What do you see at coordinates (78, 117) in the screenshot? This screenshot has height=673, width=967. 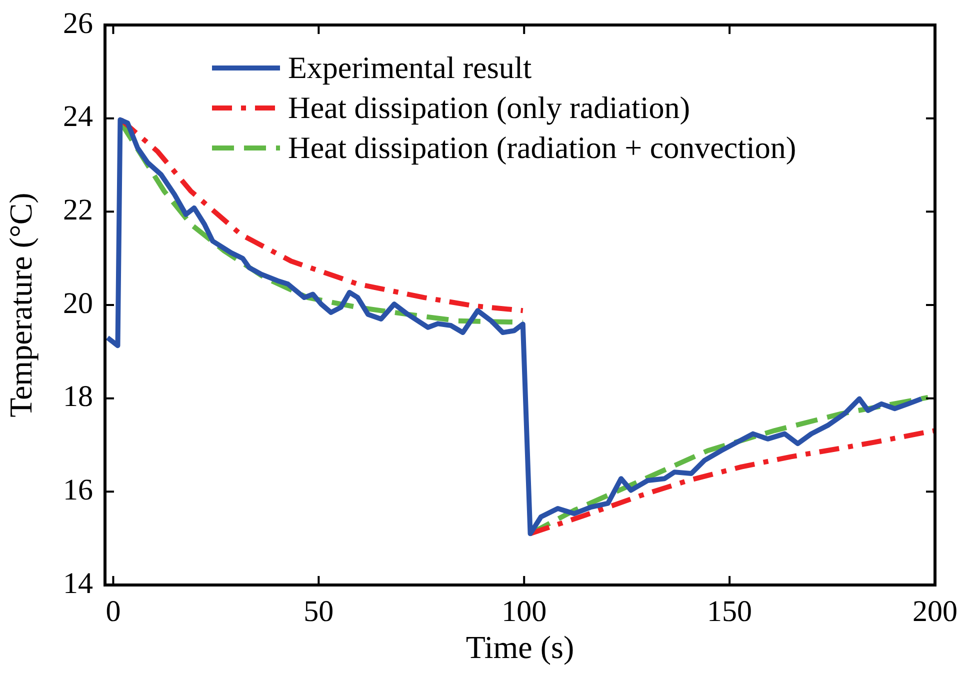 I see `y-tick-label: 24` at bounding box center [78, 117].